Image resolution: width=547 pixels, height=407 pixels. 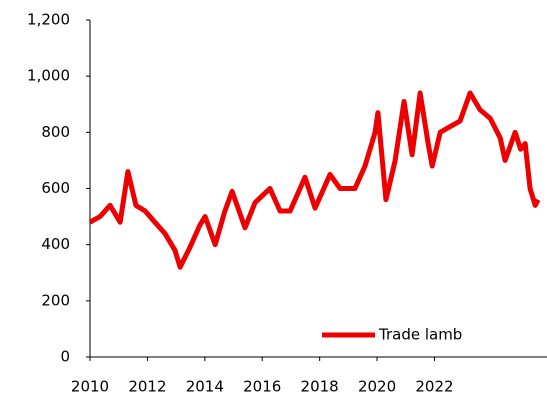 What do you see at coordinates (377, 387) in the screenshot?
I see `x-tick-label: 2020` at bounding box center [377, 387].